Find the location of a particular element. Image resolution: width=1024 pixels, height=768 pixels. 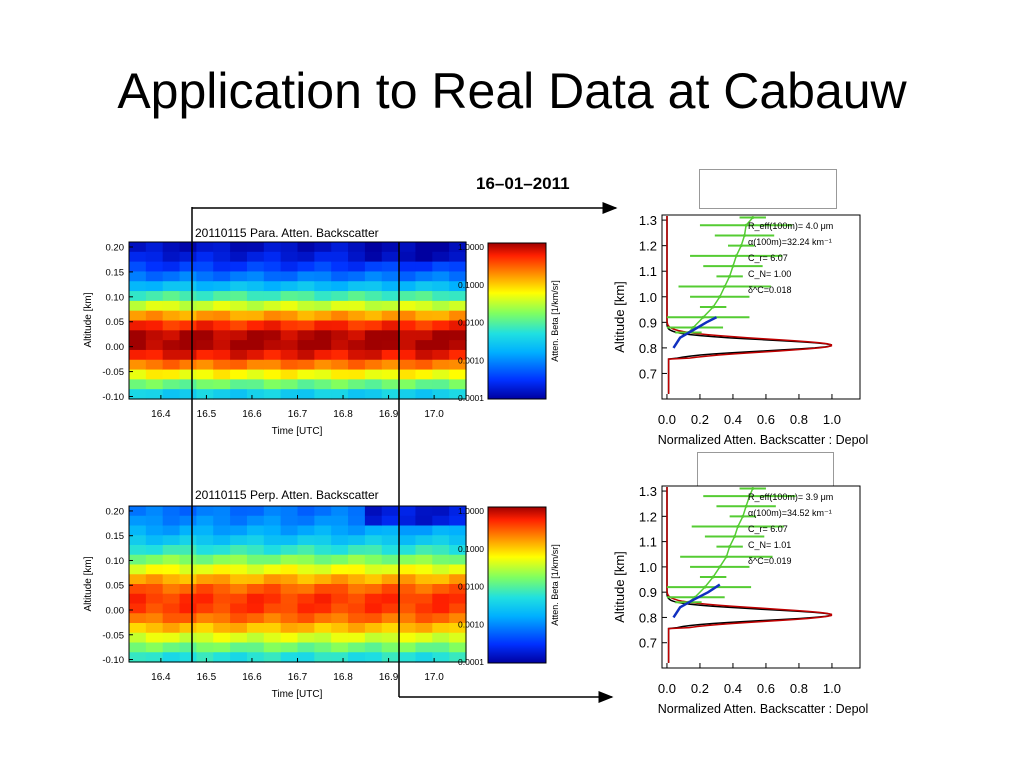

heatmap-perp-colorbar is located at coordinates (517, 585).